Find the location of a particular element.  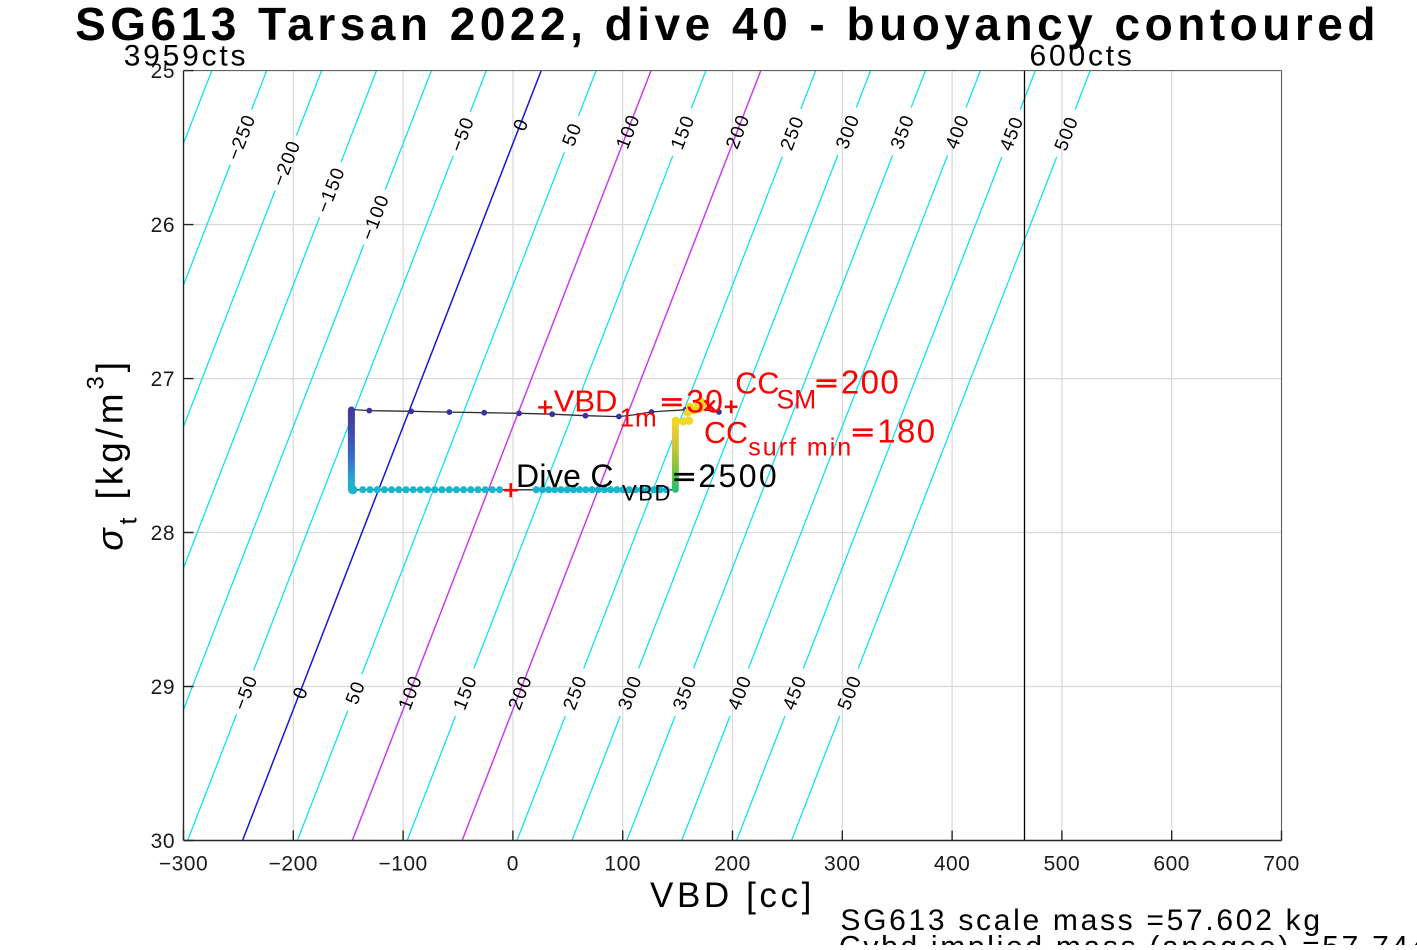

svg-text: surf min is located at coordinates (800, 448).